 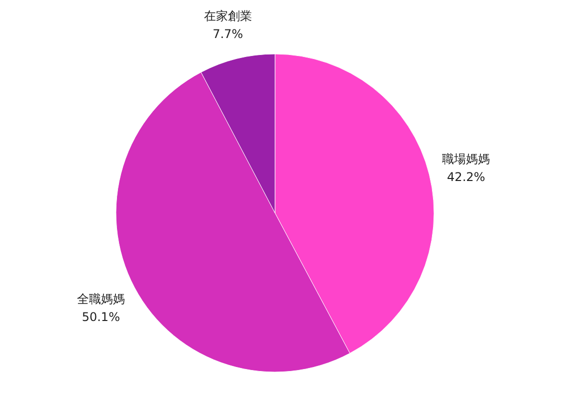 What do you see at coordinates (100, 299) in the screenshot?
I see `slice-label: 全職媽媽` at bounding box center [100, 299].